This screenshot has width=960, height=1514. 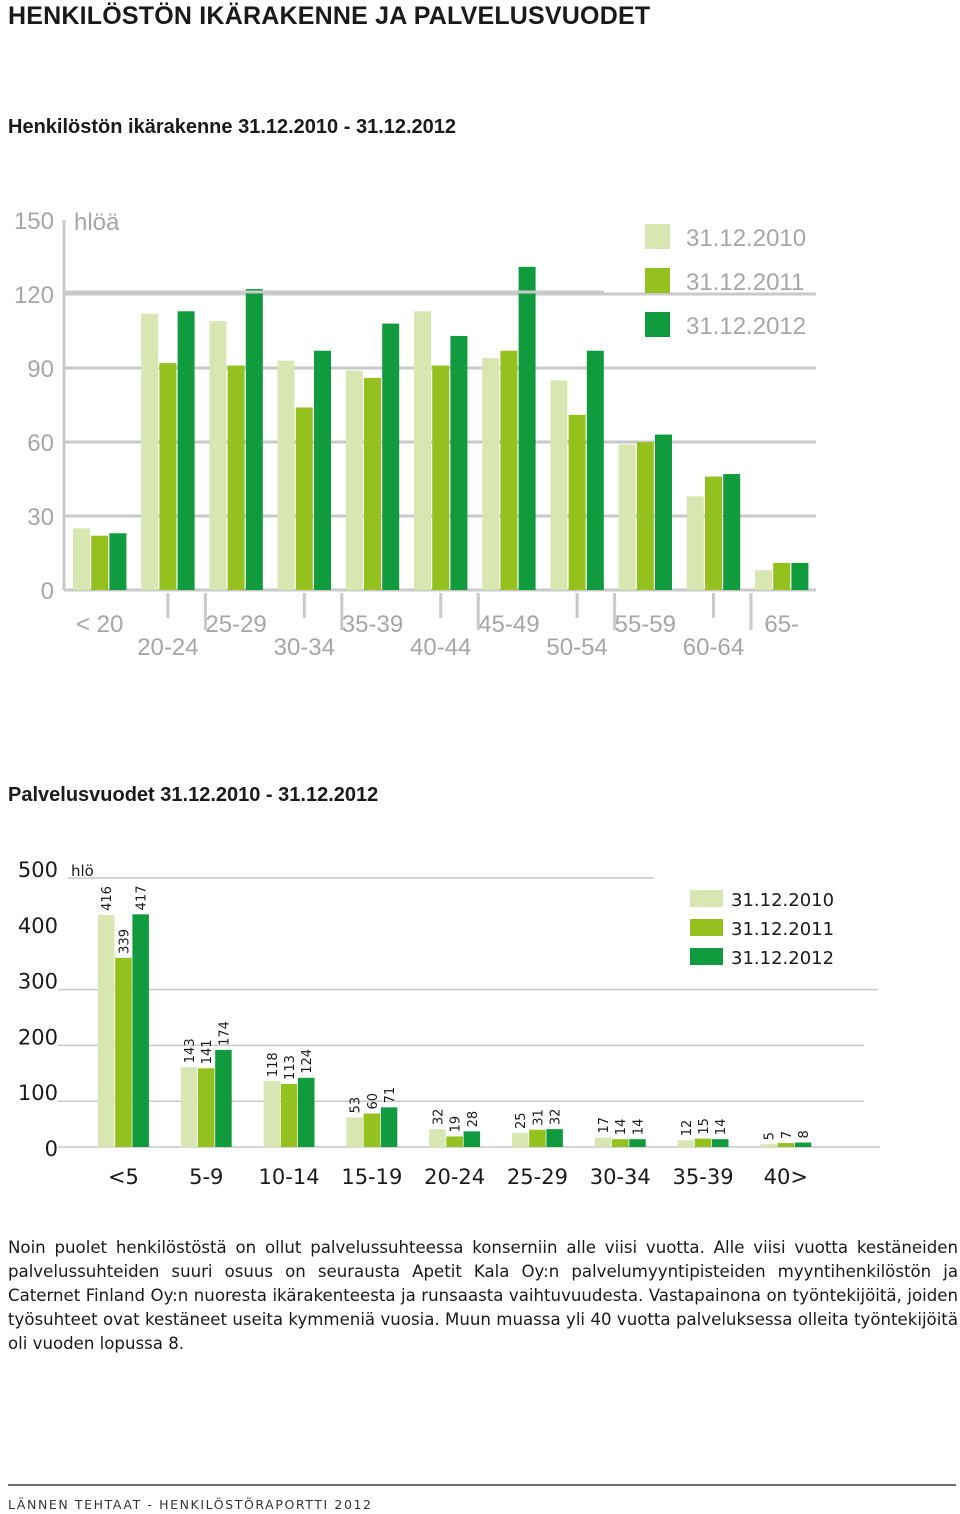 What do you see at coordinates (329, 16) in the screenshot?
I see `page-title: HENKILÖSTÖN IKÄRAKENNE JA PALVELUSVUODET` at bounding box center [329, 16].